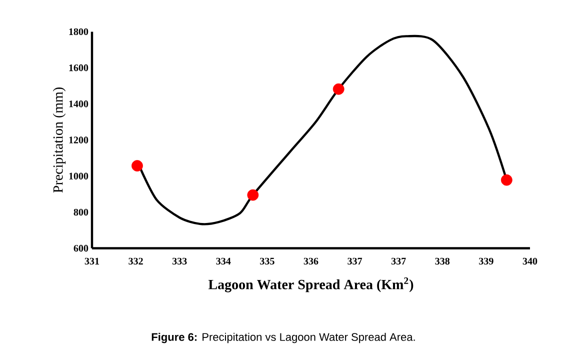 The height and width of the screenshot is (352, 567). What do you see at coordinates (311, 284) in the screenshot?
I see `x-axis-title: Lagoon Water Spread Area (Km$^{2}$)` at bounding box center [311, 284].